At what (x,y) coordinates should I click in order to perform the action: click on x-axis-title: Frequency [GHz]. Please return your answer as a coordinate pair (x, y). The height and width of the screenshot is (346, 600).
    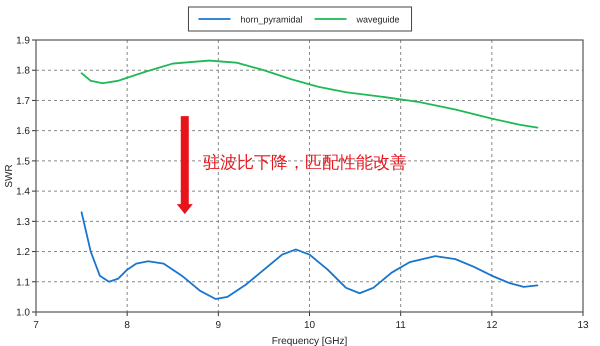
    Looking at the image, I should click on (310, 341).